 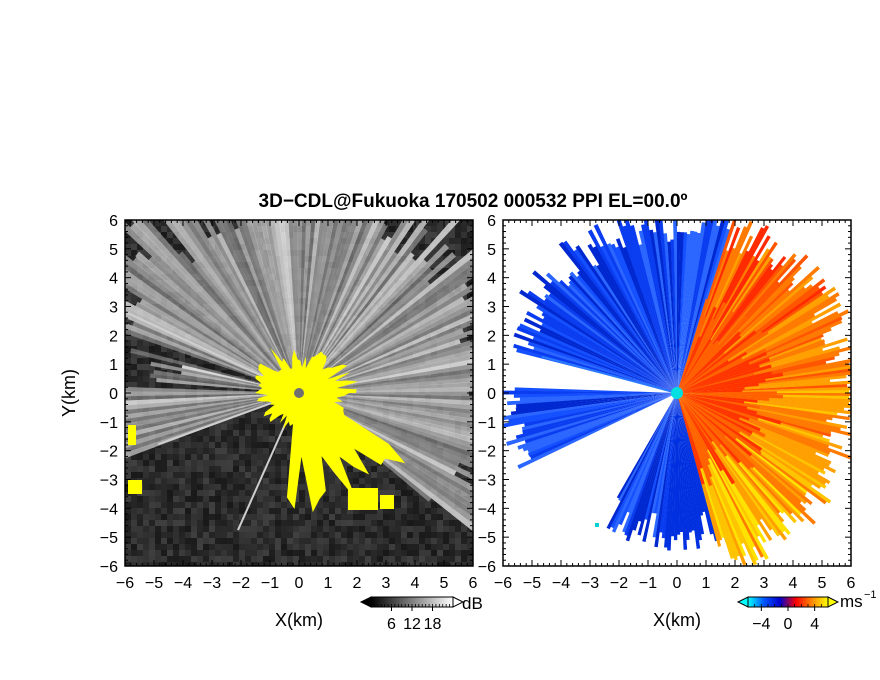 I want to click on y-tick-label: 5, so click(x=113, y=250).